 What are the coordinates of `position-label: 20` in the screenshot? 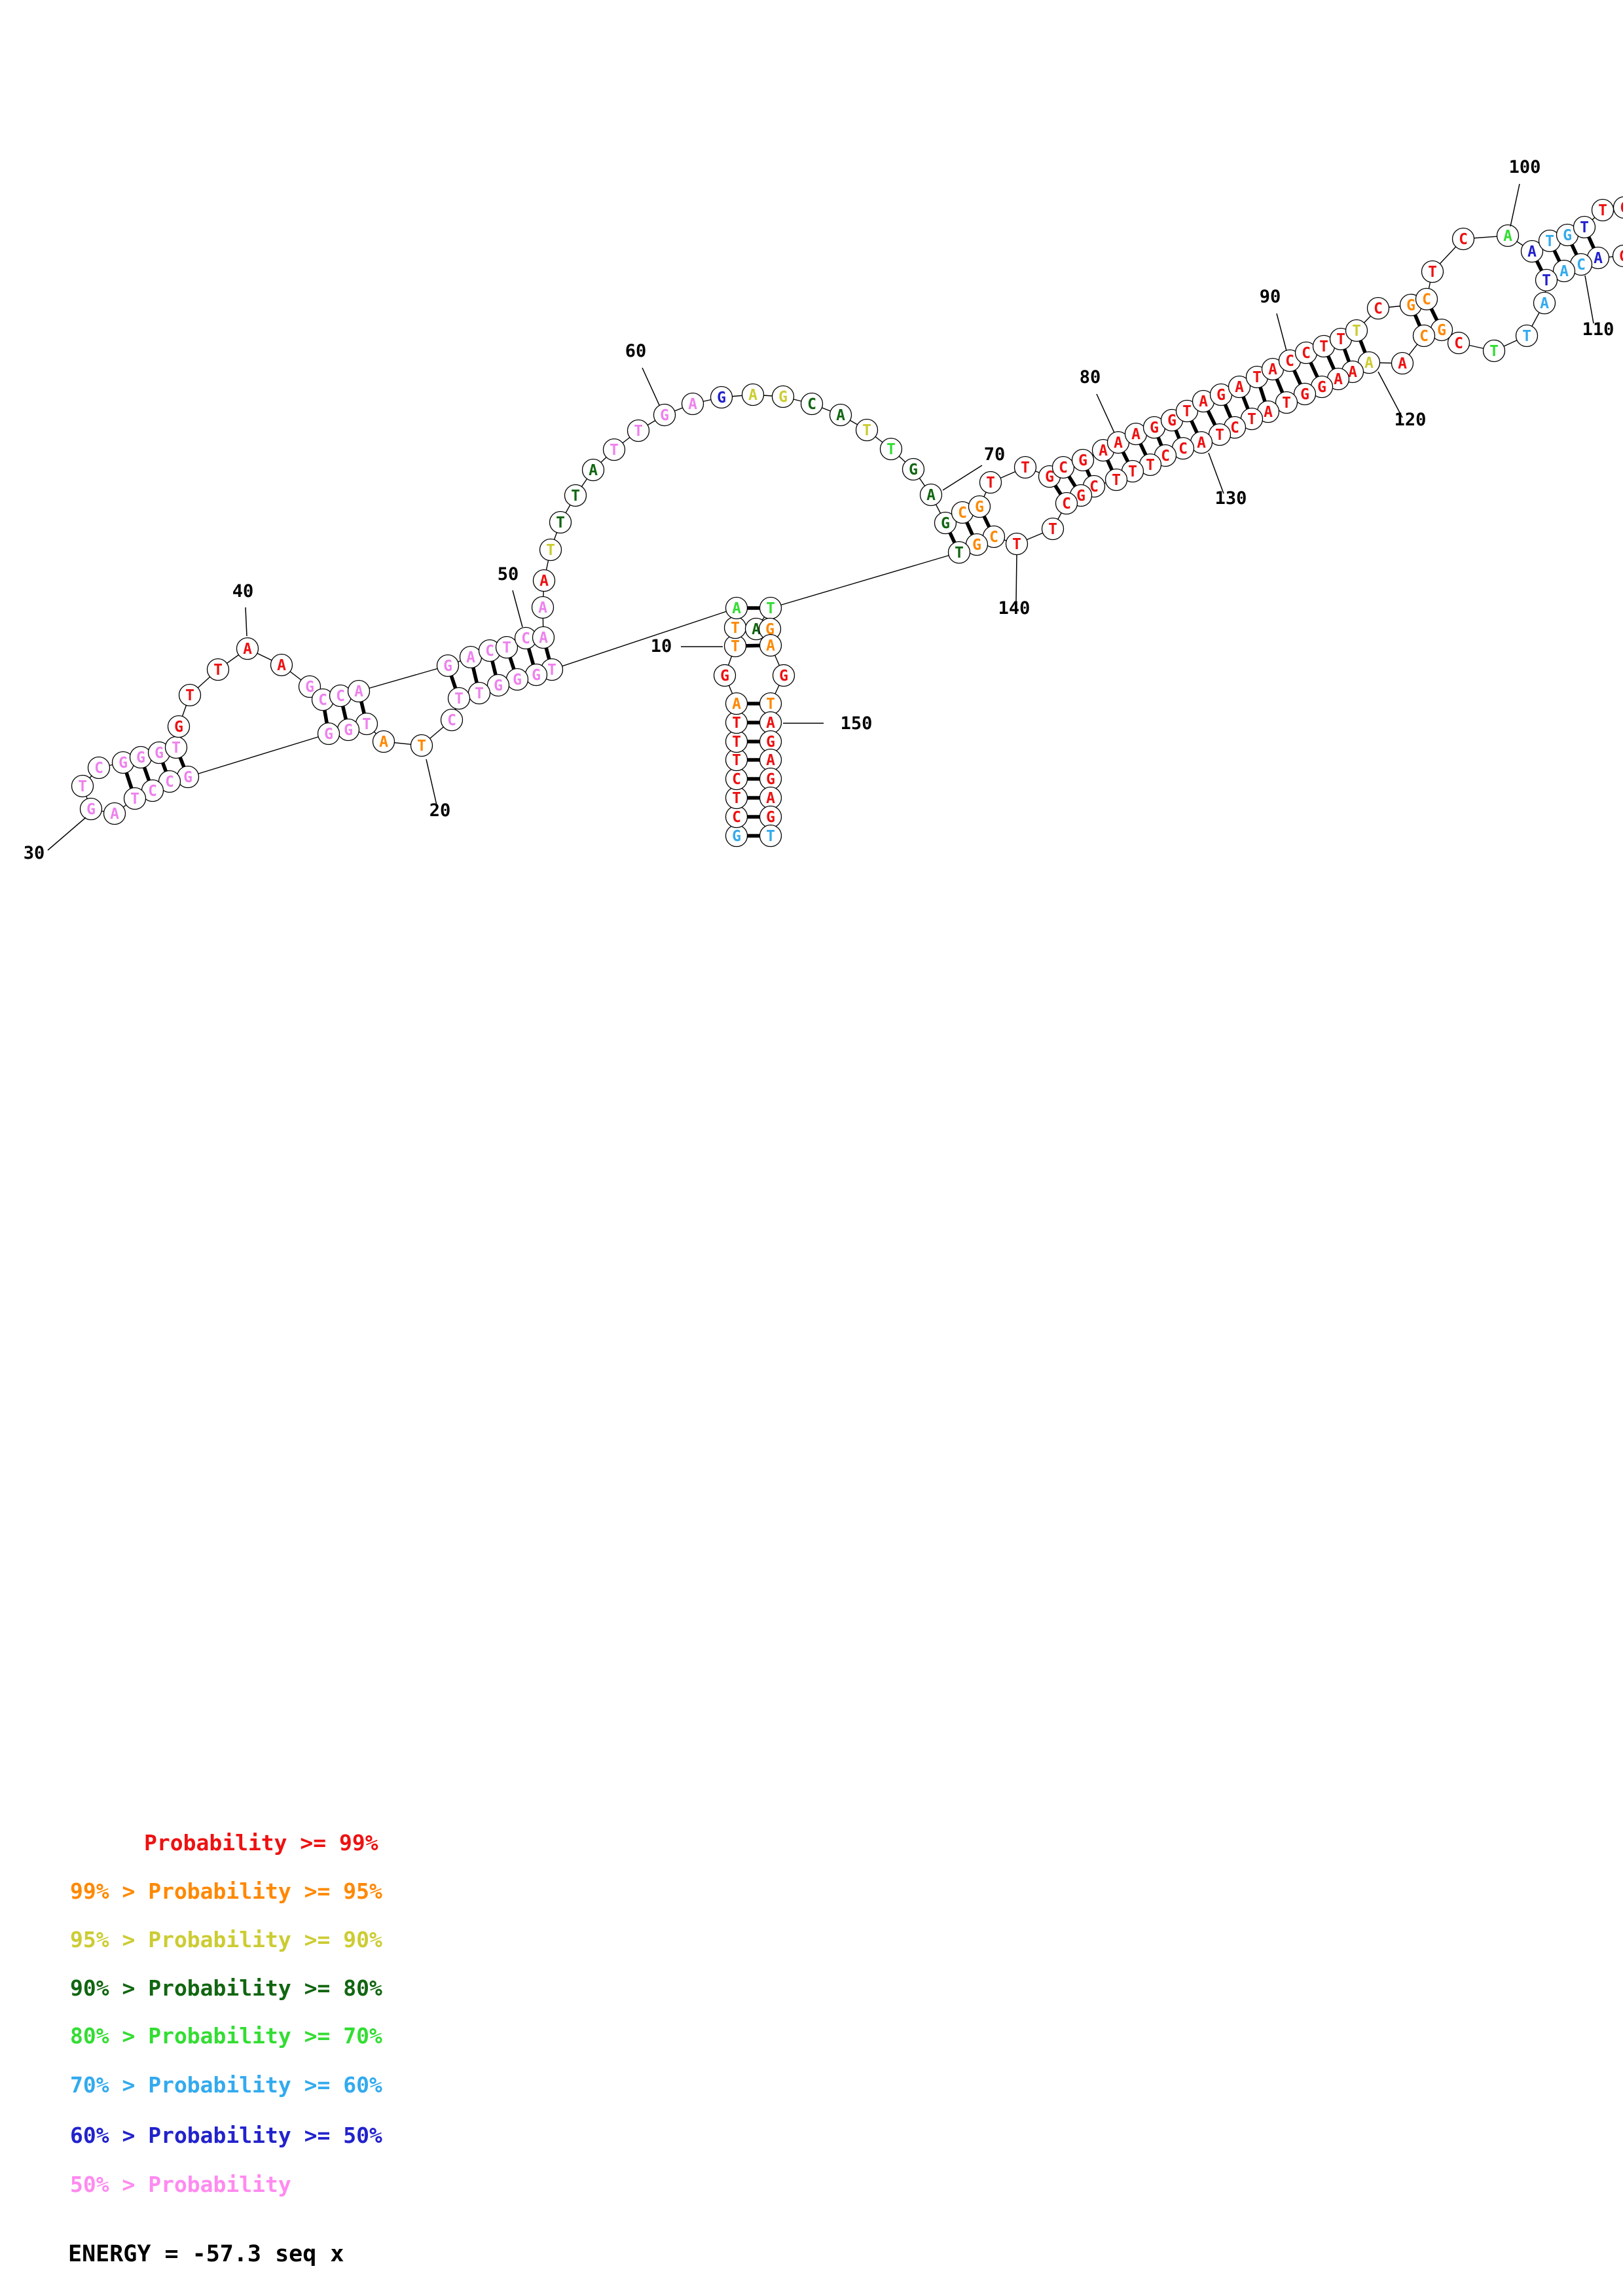 It's located at (440, 810).